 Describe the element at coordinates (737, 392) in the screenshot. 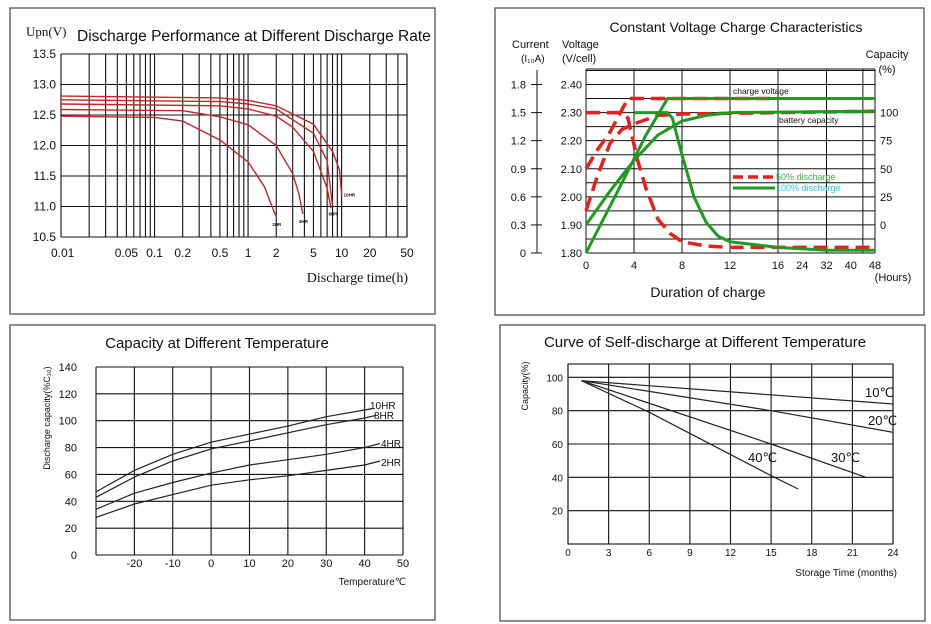

I see `series-line-10c` at that location.